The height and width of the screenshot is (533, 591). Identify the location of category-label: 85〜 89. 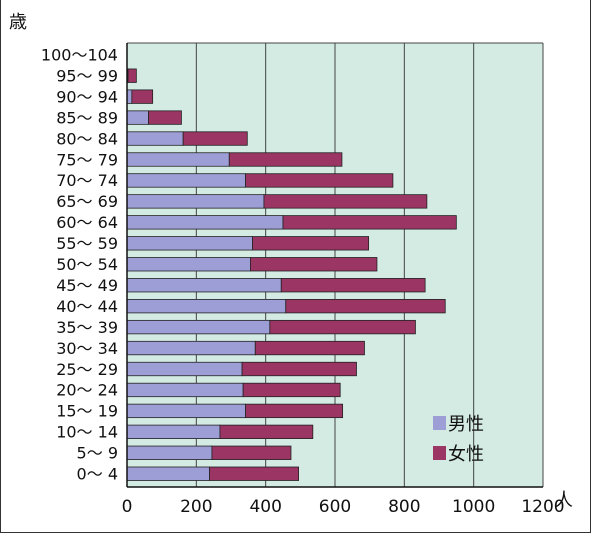
(87, 117).